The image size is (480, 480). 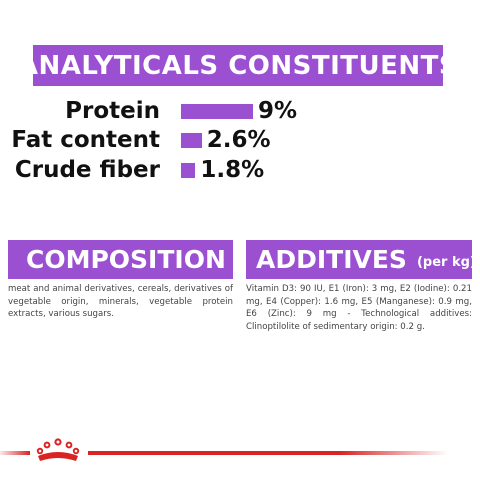 I want to click on composition-header: COMPOSITION, so click(x=120, y=259).